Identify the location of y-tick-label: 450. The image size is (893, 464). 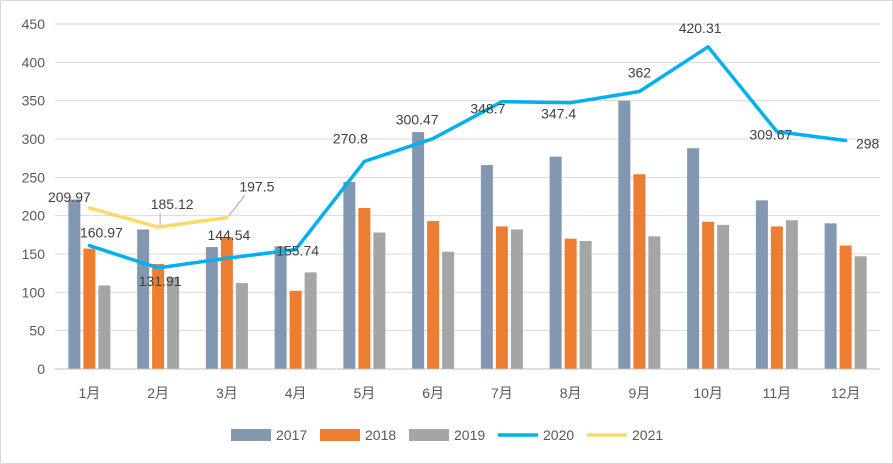
(34, 24).